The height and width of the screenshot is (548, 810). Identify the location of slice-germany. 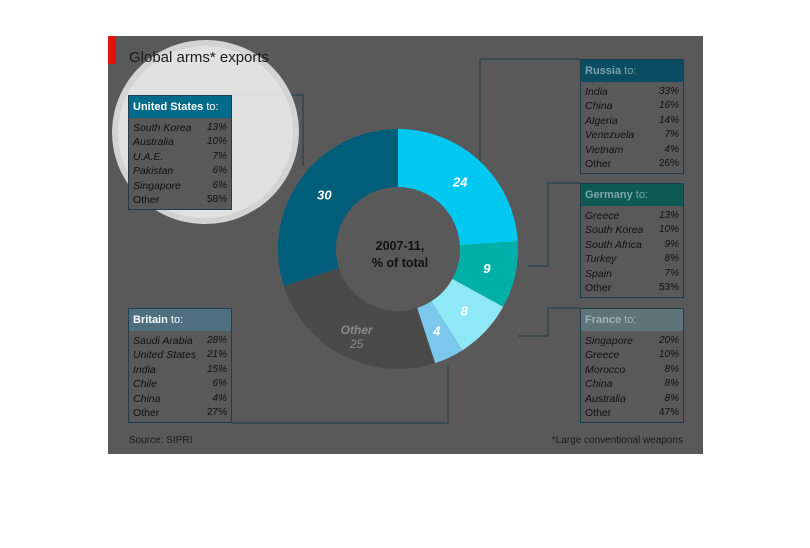
(485, 274).